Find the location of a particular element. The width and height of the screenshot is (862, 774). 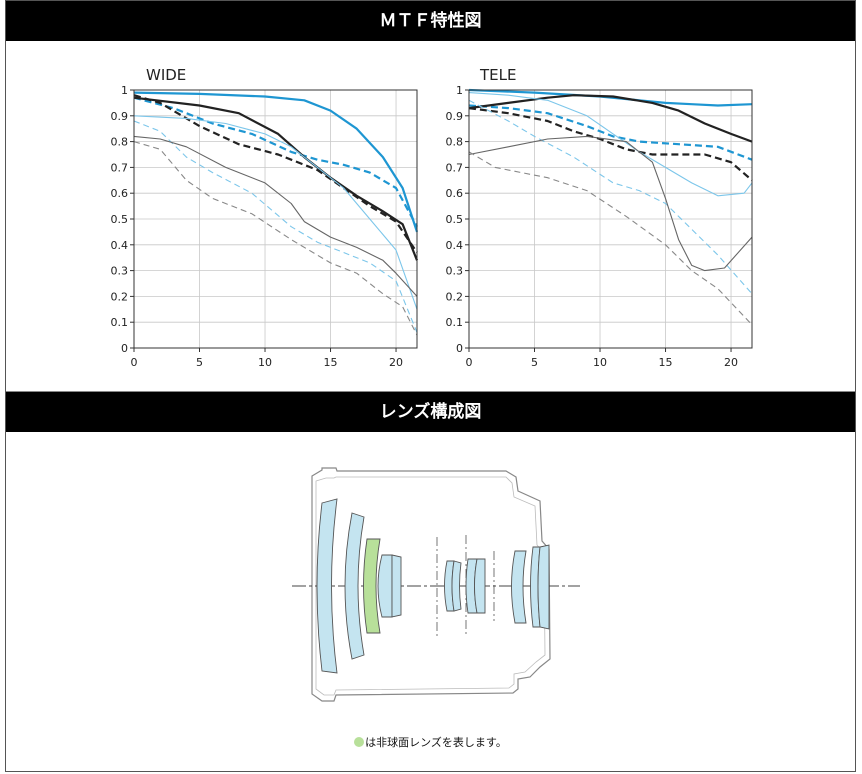

lens-diagram is located at coordinates (436, 584).